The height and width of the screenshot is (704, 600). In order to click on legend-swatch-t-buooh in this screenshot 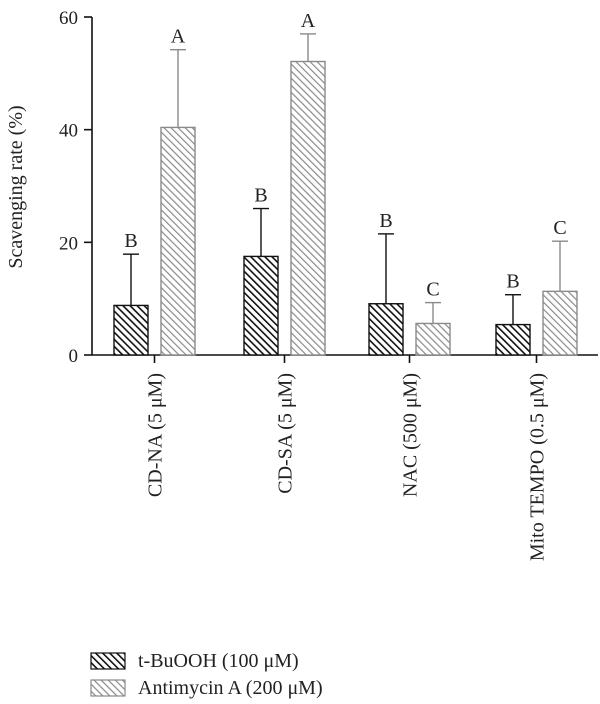, I will do `click(108, 661)`.